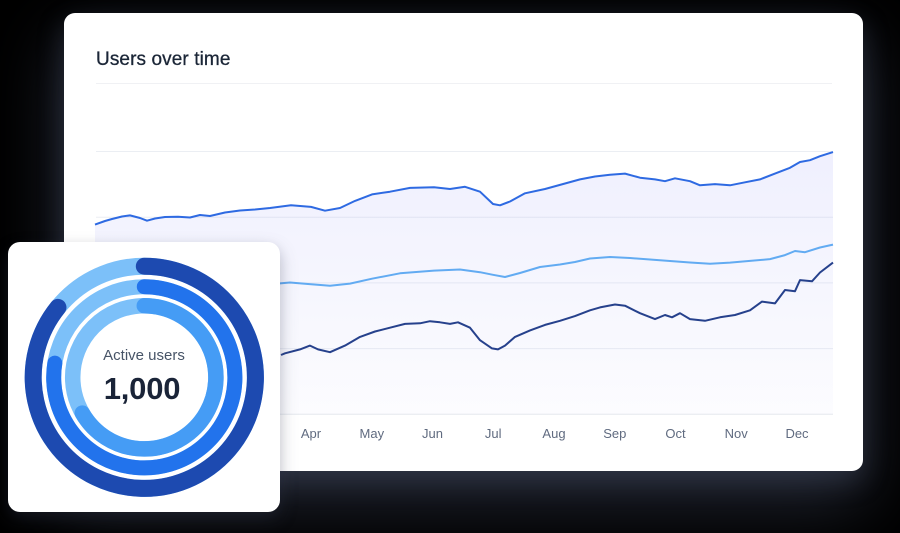  Describe the element at coordinates (493, 433) in the screenshot. I see `svg-text: Jul` at that location.